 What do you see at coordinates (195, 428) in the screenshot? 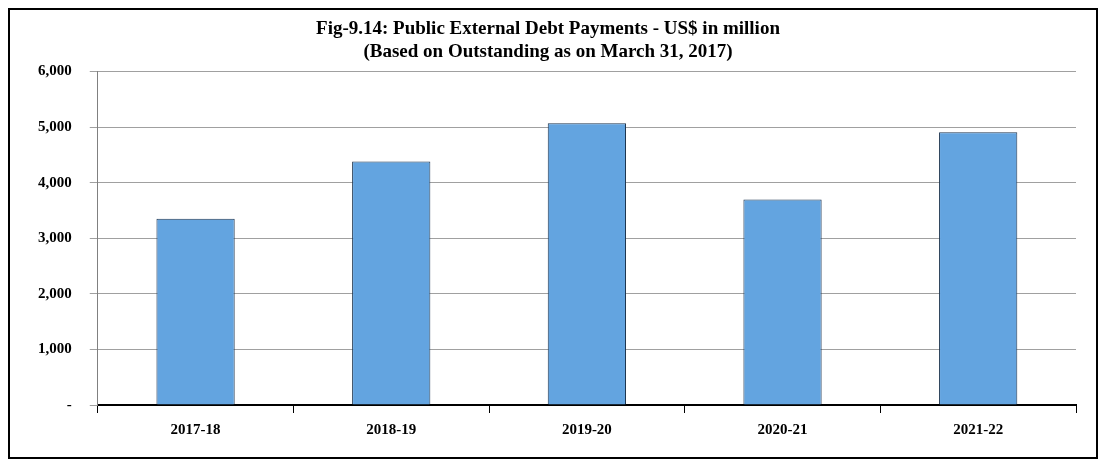
I see `x-tick-label: 2017-18` at bounding box center [195, 428].